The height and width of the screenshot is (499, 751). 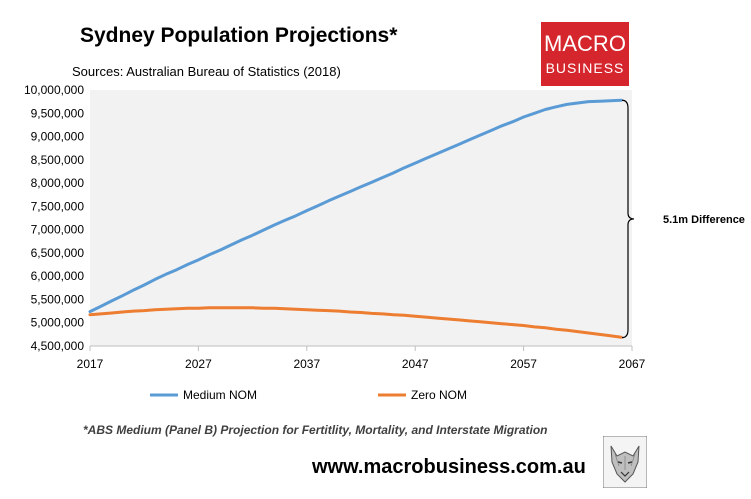 What do you see at coordinates (58, 206) in the screenshot?
I see `y-tick-label: 7,500,000` at bounding box center [58, 206].